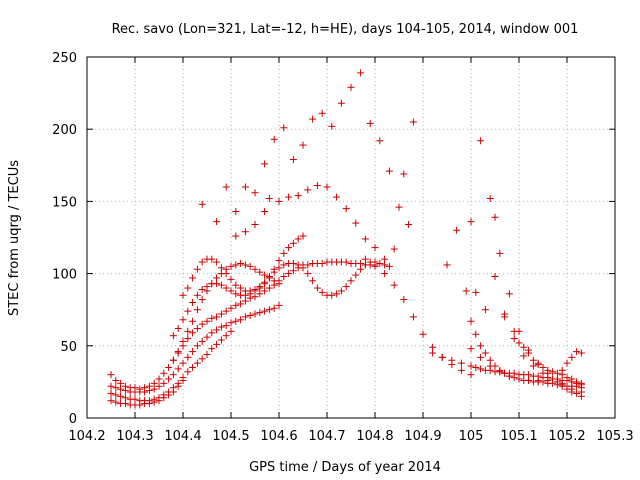 Image resolution: width=640 pixels, height=480 pixels. What do you see at coordinates (324, 190) in the screenshot?
I see `series-track-peak-b` at bounding box center [324, 190].